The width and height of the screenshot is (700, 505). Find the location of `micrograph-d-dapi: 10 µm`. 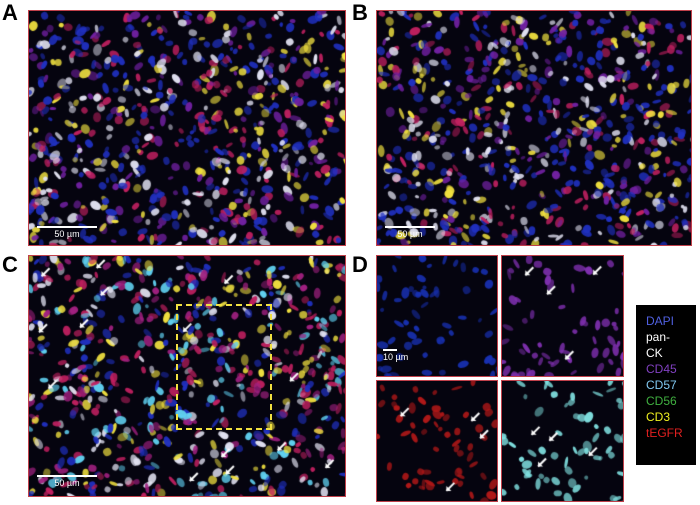

micrograph-d-dapi: 10 µm is located at coordinates (437, 316).